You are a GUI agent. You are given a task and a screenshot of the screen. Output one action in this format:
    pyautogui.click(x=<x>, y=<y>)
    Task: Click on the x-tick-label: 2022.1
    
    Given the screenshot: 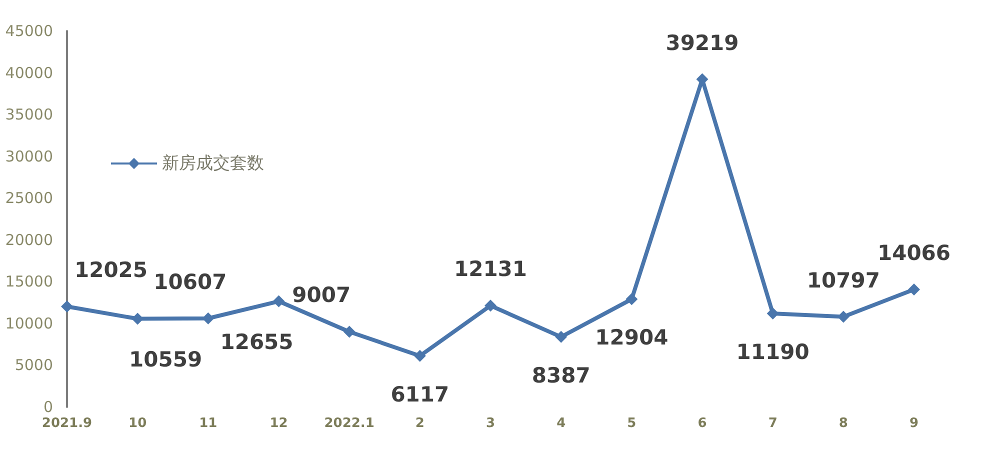 What is the action you would take?
    pyautogui.click(x=349, y=423)
    